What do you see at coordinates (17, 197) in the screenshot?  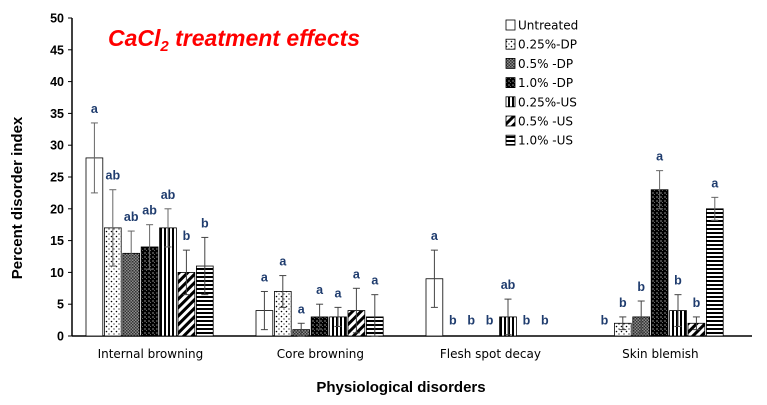 I see `y-axis-label: Percent disorder index` at bounding box center [17, 197].